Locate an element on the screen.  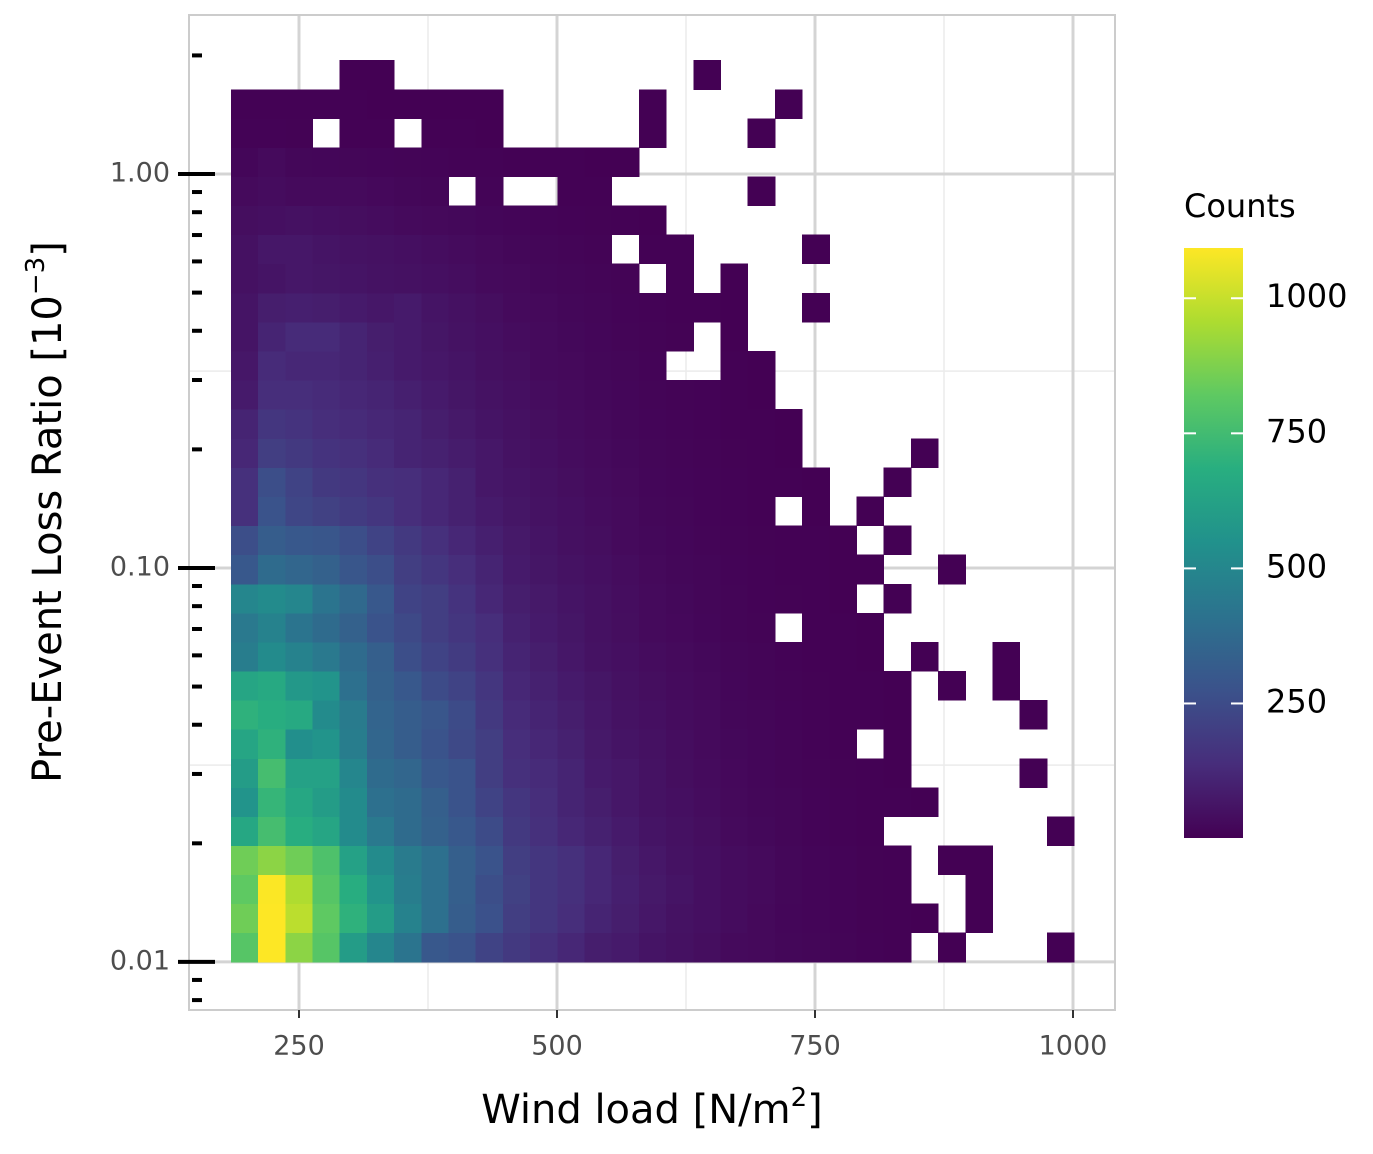
x-tick-label: 750 is located at coordinates (815, 1046).